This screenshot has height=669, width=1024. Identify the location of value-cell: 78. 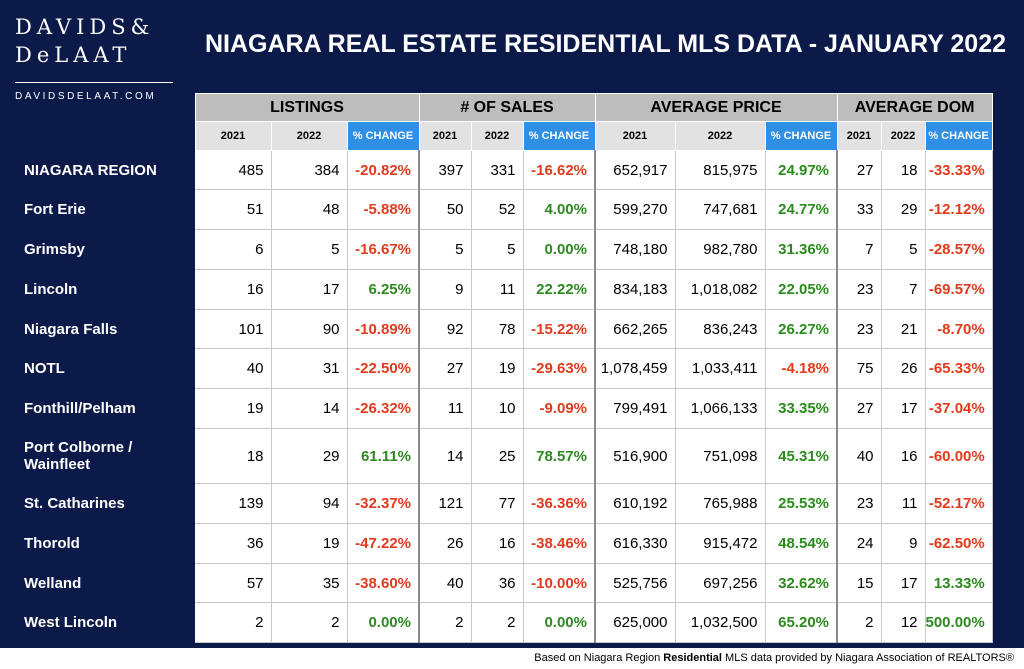
(497, 329).